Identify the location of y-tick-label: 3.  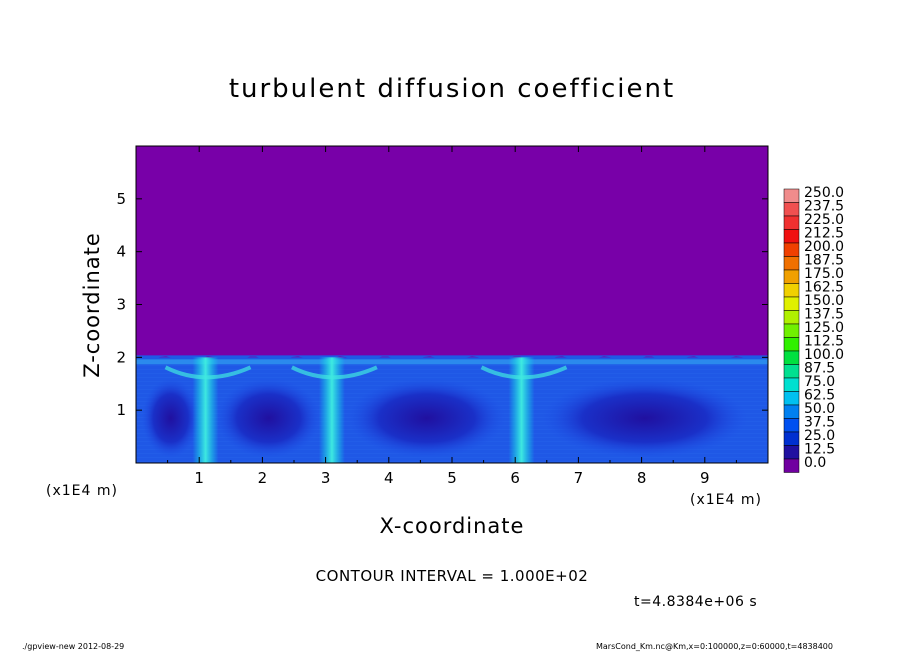
(121, 305).